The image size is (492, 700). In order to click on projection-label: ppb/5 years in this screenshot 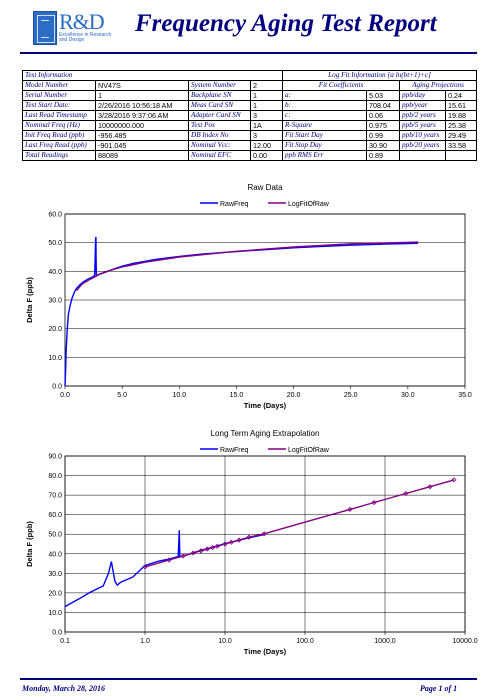, I will do `click(422, 125)`.